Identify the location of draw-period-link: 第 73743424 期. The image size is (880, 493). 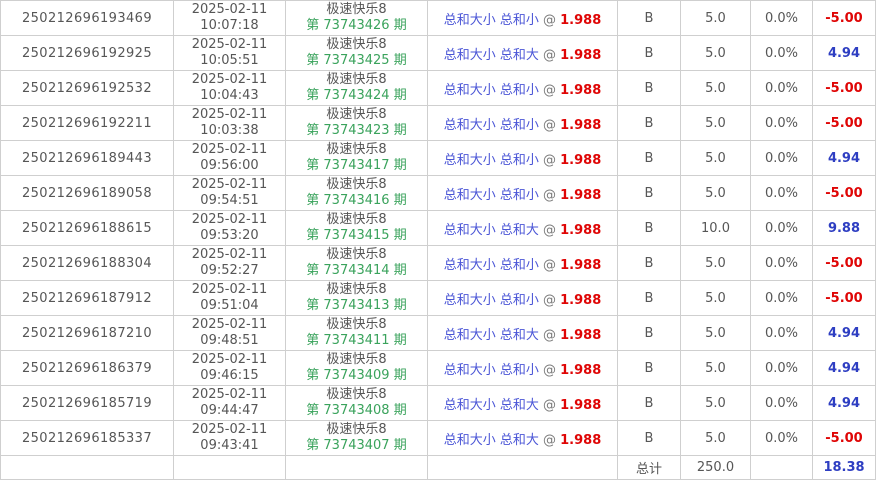
(356, 95).